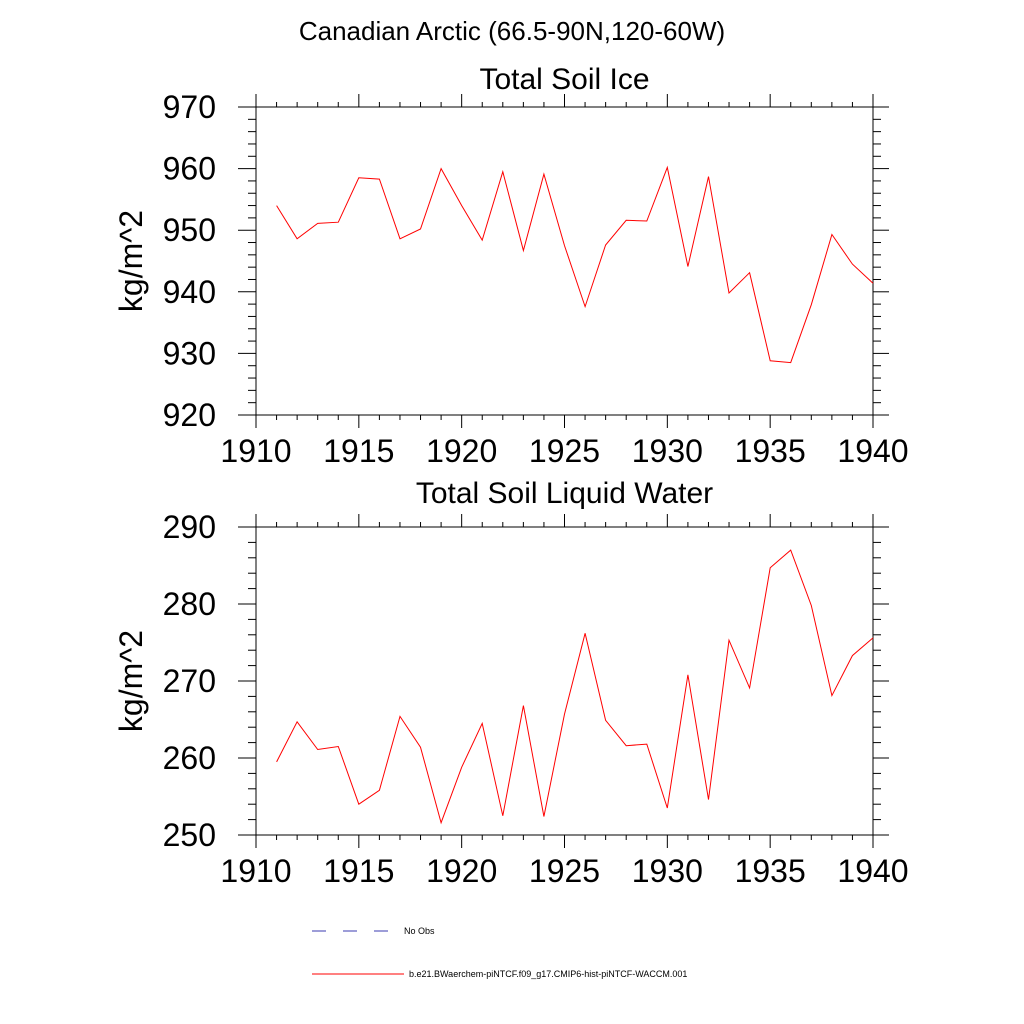 This screenshot has height=1024, width=1024. Describe the element at coordinates (189, 169) in the screenshot. I see `panel1-y-tick-label: 960` at that location.